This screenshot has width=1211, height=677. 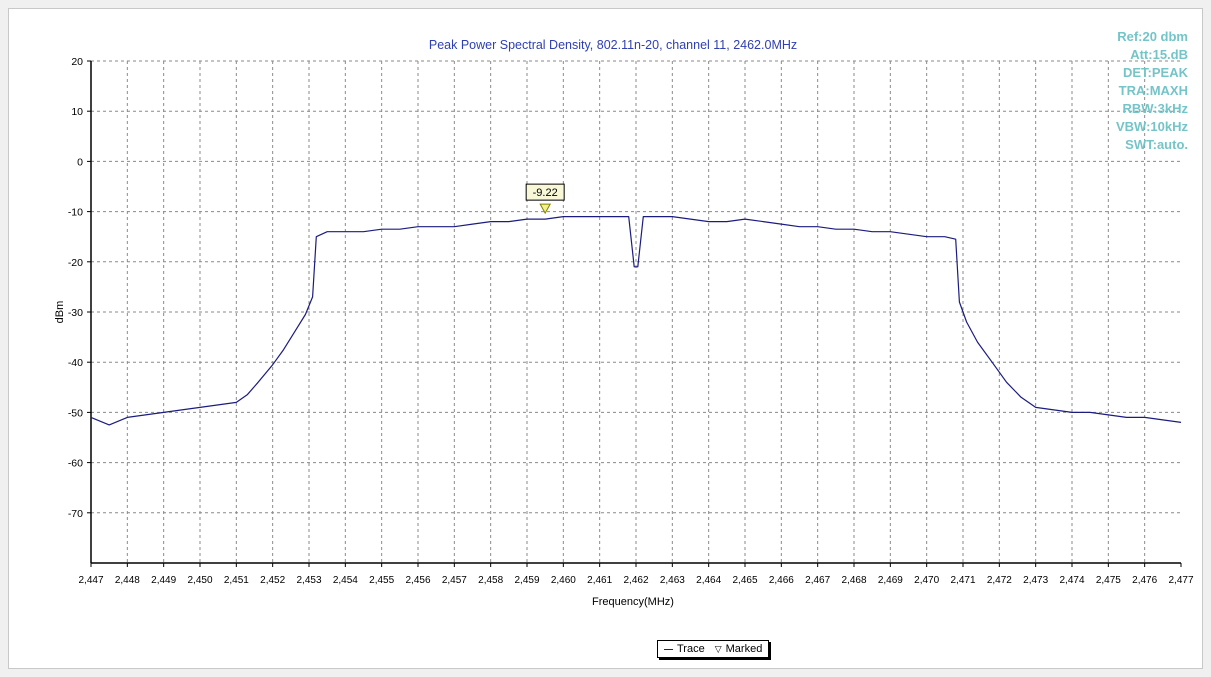 What do you see at coordinates (890, 580) in the screenshot?
I see `x-tick-label: 2,469` at bounding box center [890, 580].